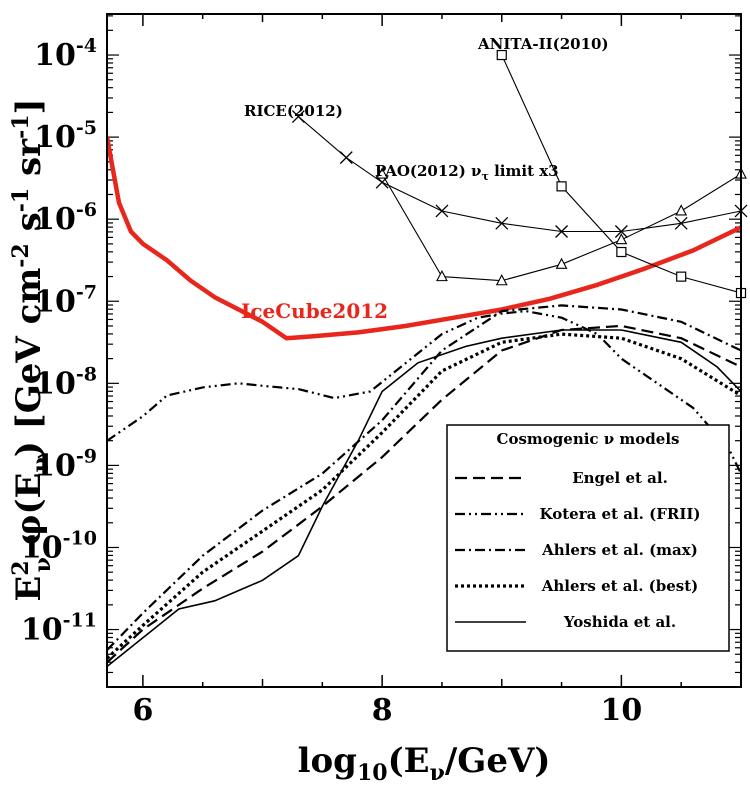  What do you see at coordinates (65, 300) in the screenshot?
I see `y-tick-label: 10⁻⁷` at bounding box center [65, 300].